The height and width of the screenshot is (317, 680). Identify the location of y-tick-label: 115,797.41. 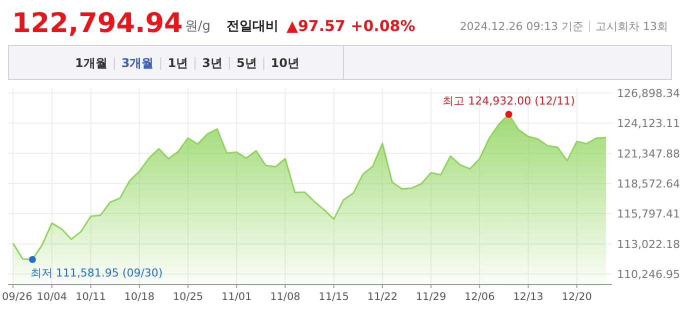
(648, 214).